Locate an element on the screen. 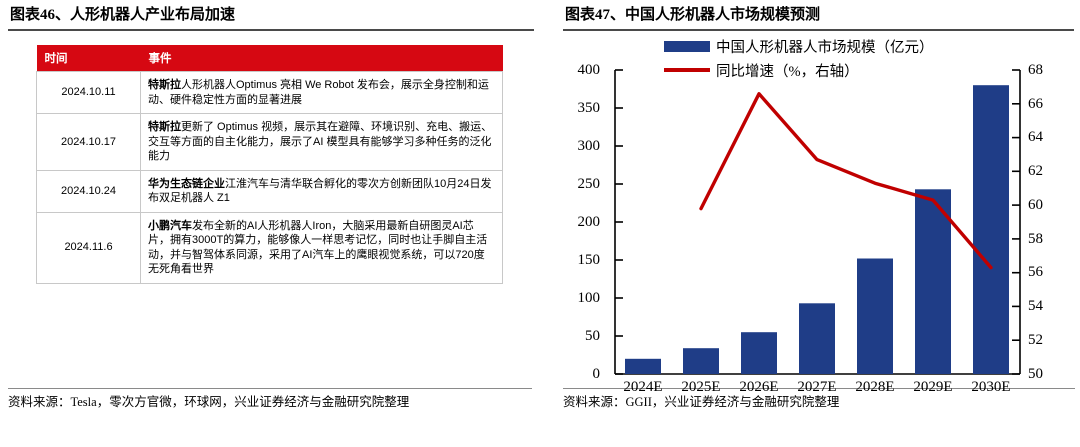 The height and width of the screenshot is (447, 1080). cell-time: 2024.11.6 is located at coordinates (88, 247).